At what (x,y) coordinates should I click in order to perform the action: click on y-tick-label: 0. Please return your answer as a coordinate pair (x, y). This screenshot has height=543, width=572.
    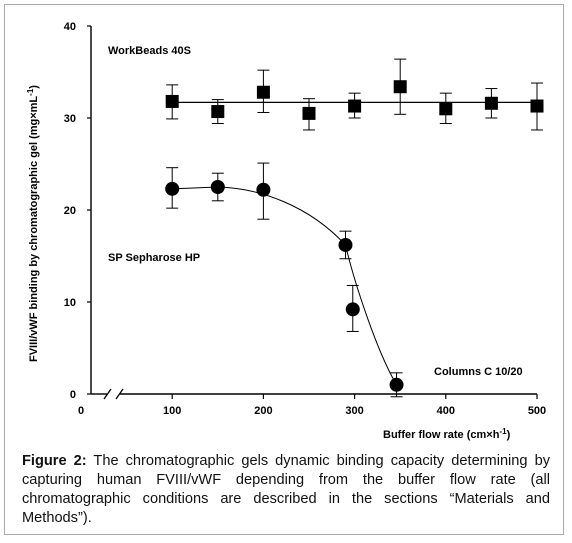
    Looking at the image, I should click on (73, 395).